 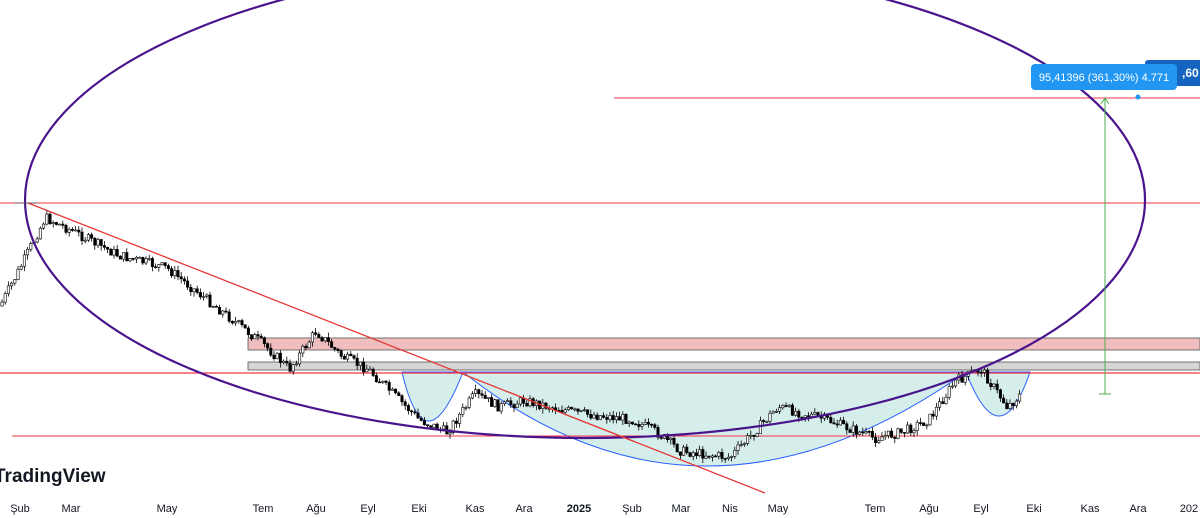 What do you see at coordinates (723, 366) in the screenshot?
I see `support-zone` at bounding box center [723, 366].